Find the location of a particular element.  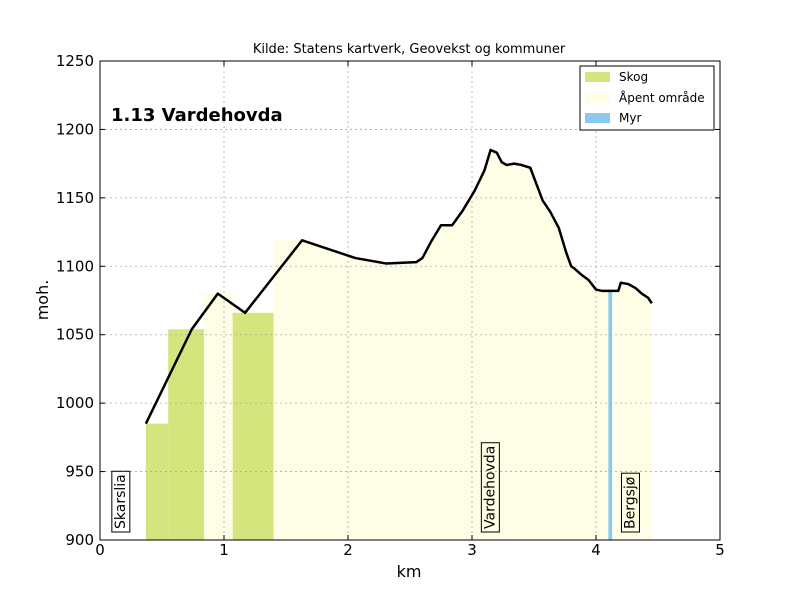

legend-swatch-apent-omrade is located at coordinates (597, 98).